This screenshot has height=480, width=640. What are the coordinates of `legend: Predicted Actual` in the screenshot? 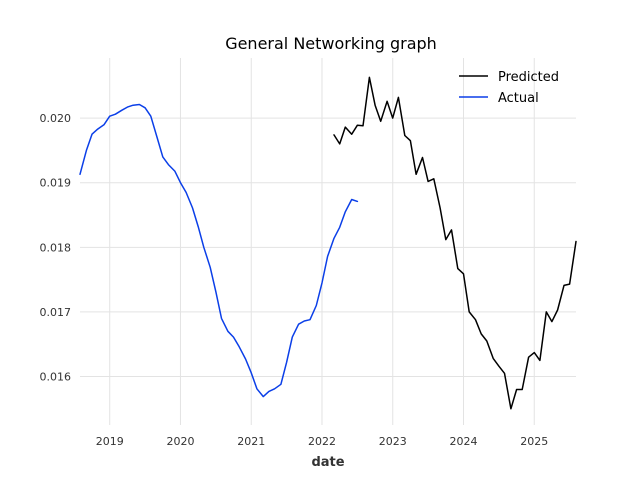 It's located at (509, 88).